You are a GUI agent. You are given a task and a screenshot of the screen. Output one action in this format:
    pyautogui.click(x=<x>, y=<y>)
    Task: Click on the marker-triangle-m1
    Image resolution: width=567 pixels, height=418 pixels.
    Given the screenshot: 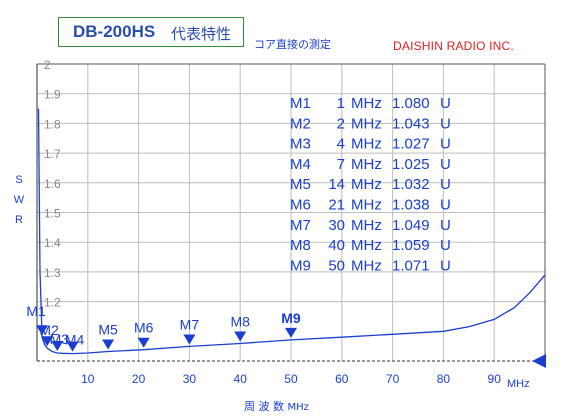 What is the action you would take?
    pyautogui.click(x=42, y=330)
    